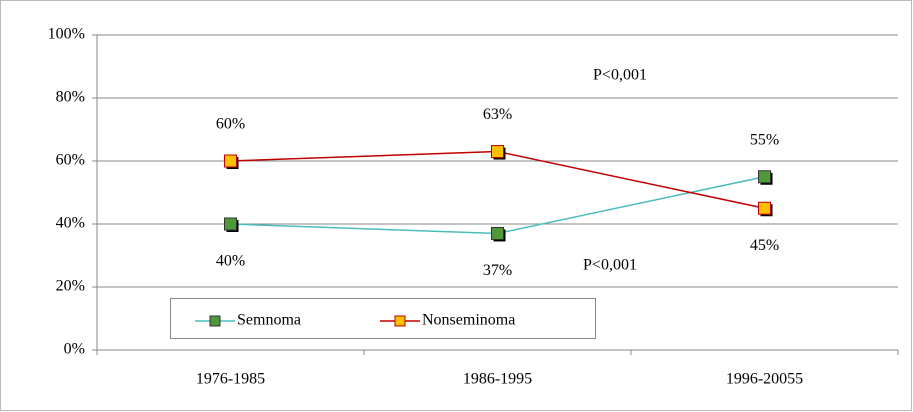 This screenshot has height=412, width=913. What do you see at coordinates (74, 349) in the screenshot?
I see `y-tick-label: 0%` at bounding box center [74, 349].